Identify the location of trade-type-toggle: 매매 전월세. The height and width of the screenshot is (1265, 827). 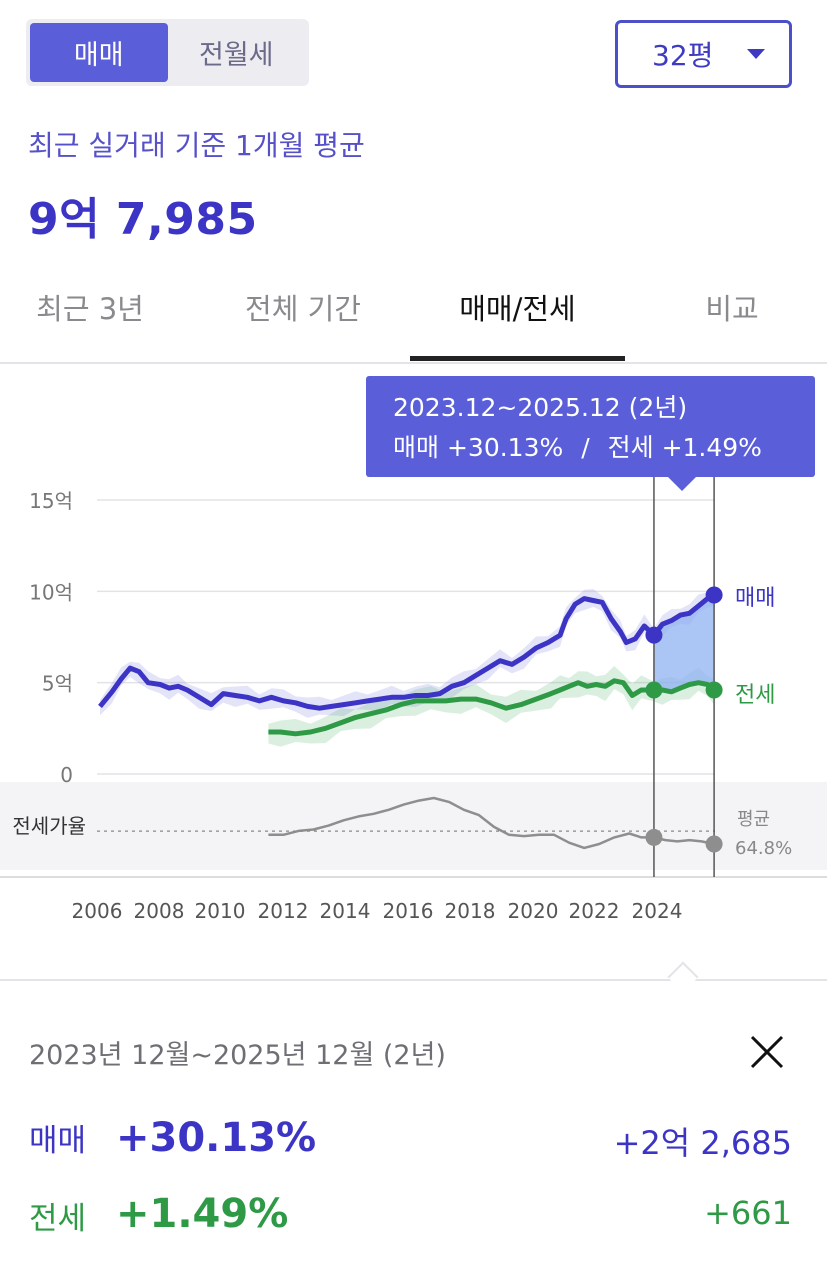
(167, 52).